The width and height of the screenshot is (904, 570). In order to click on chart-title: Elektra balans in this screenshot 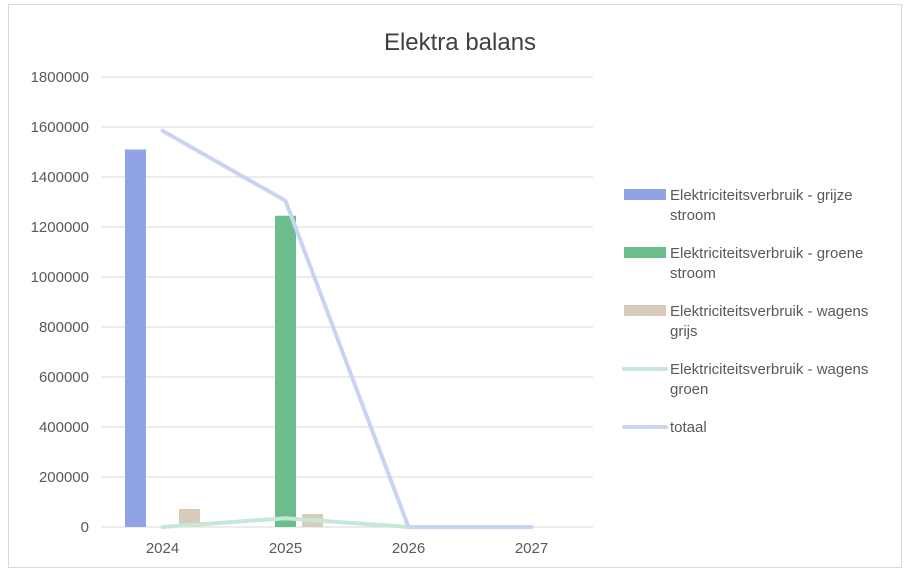, I will do `click(460, 42)`.